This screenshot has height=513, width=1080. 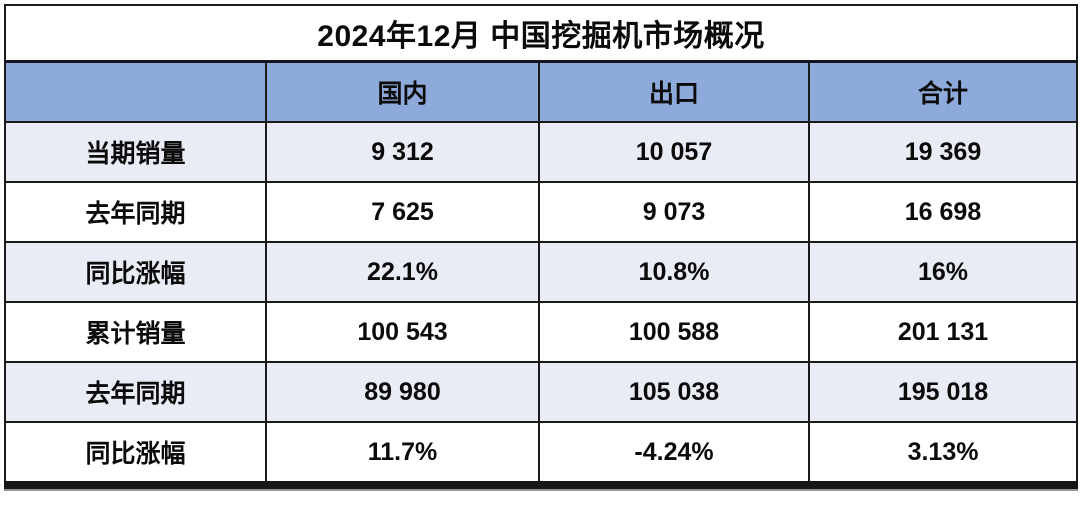 I want to click on table-row-cumulative-yoy-change: 同比涨幅 11.7% -4.24% 3.13%, so click(x=541, y=455).